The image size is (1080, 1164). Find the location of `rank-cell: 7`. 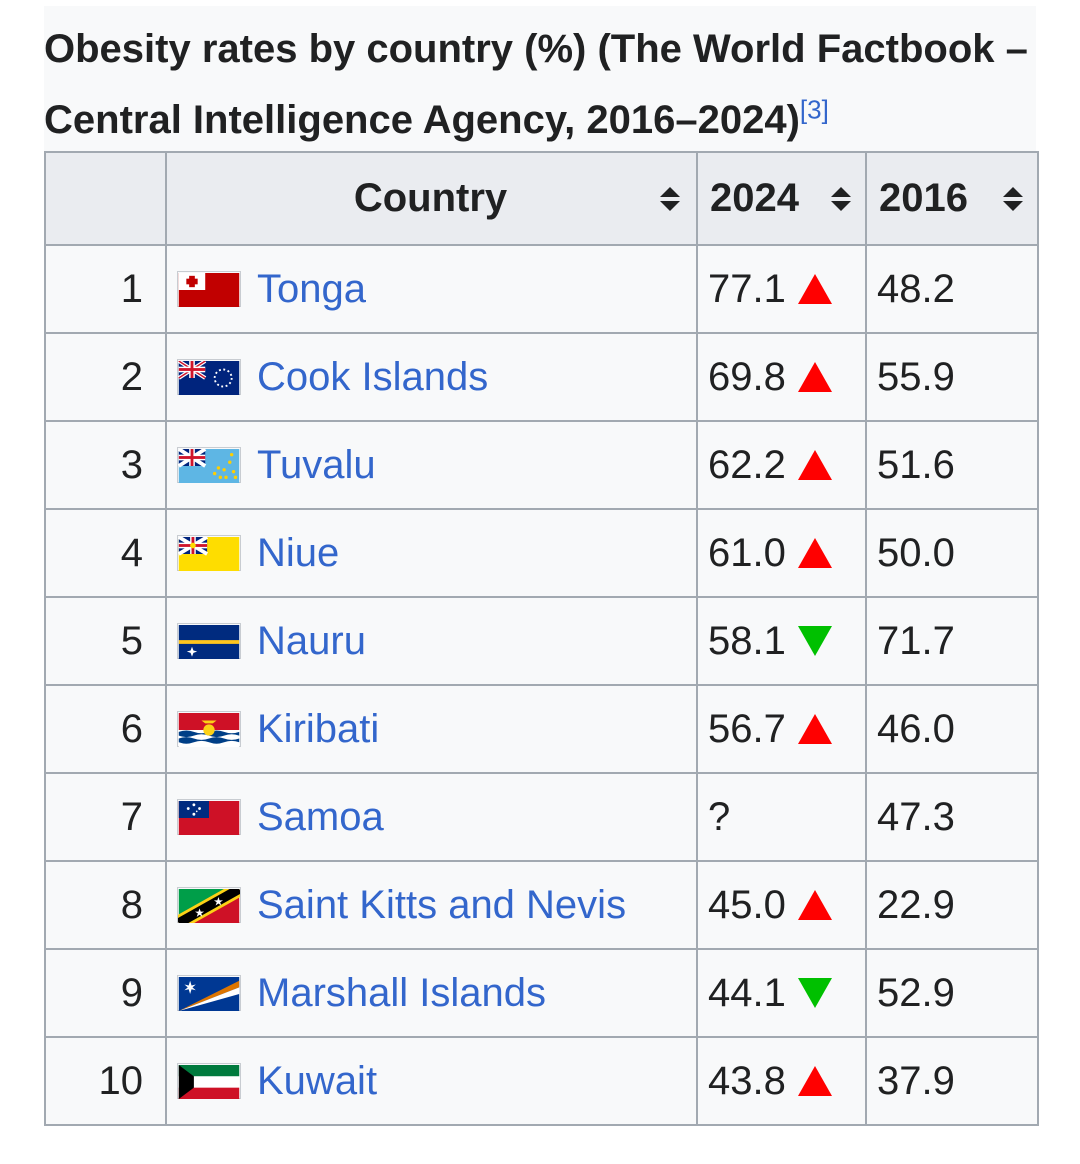

rank-cell: 7 is located at coordinates (105, 817).